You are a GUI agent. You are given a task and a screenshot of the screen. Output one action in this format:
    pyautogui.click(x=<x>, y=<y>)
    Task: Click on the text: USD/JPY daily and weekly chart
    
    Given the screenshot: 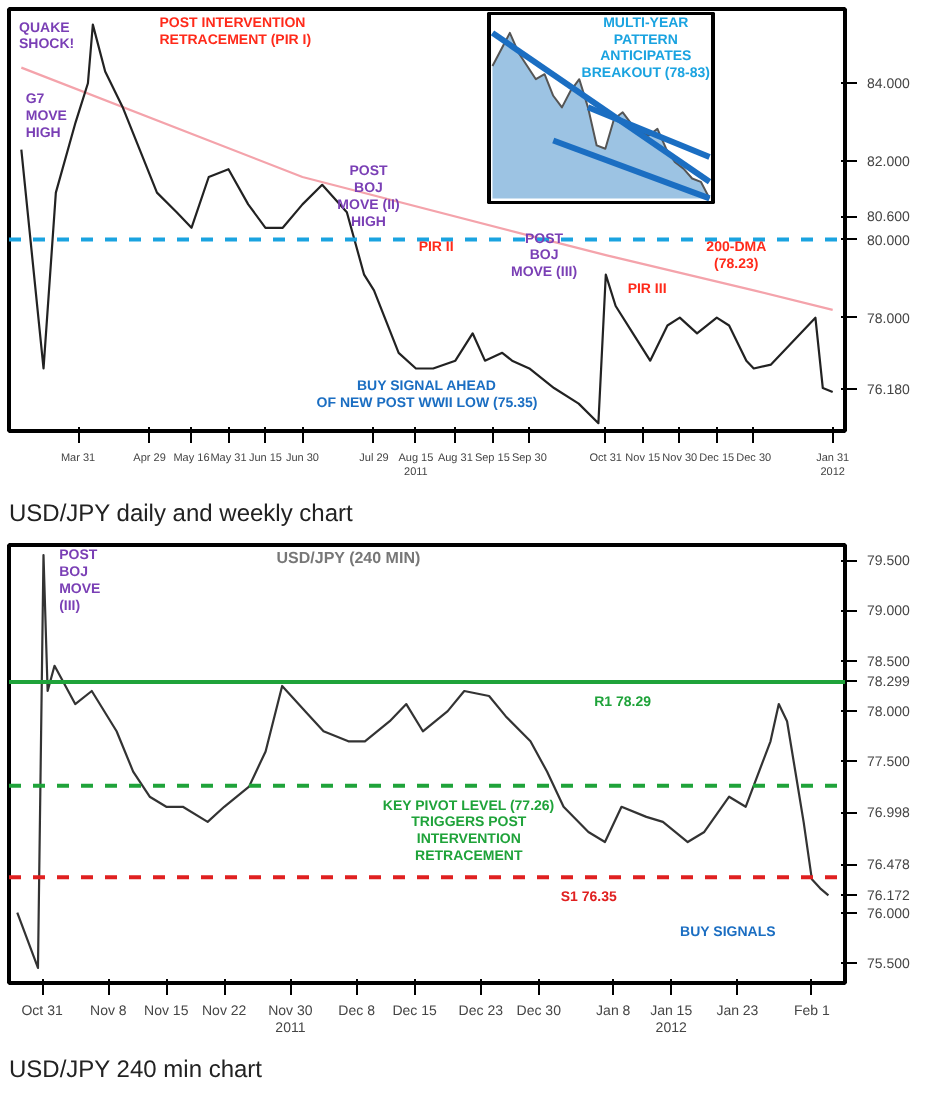 What is the action you would take?
    pyautogui.click(x=182, y=513)
    